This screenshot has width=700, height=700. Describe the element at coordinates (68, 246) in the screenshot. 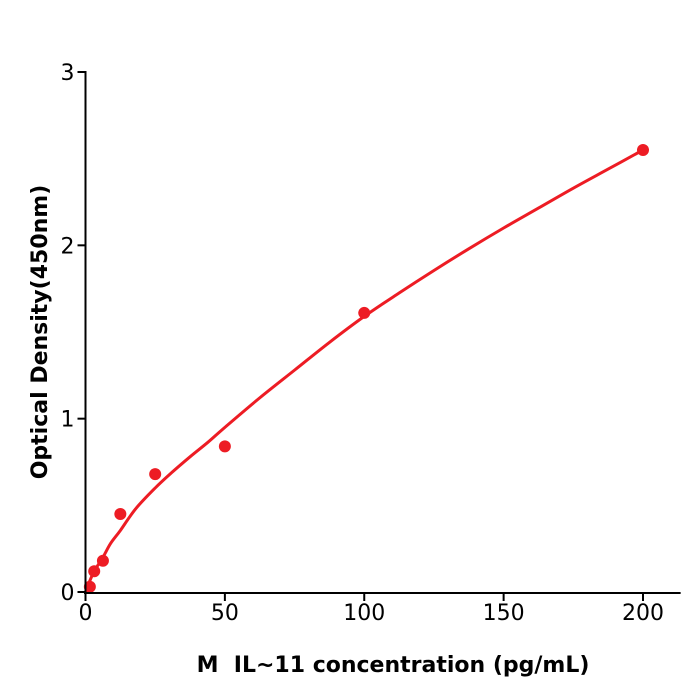

I see `y-tick-label: 2` at that location.